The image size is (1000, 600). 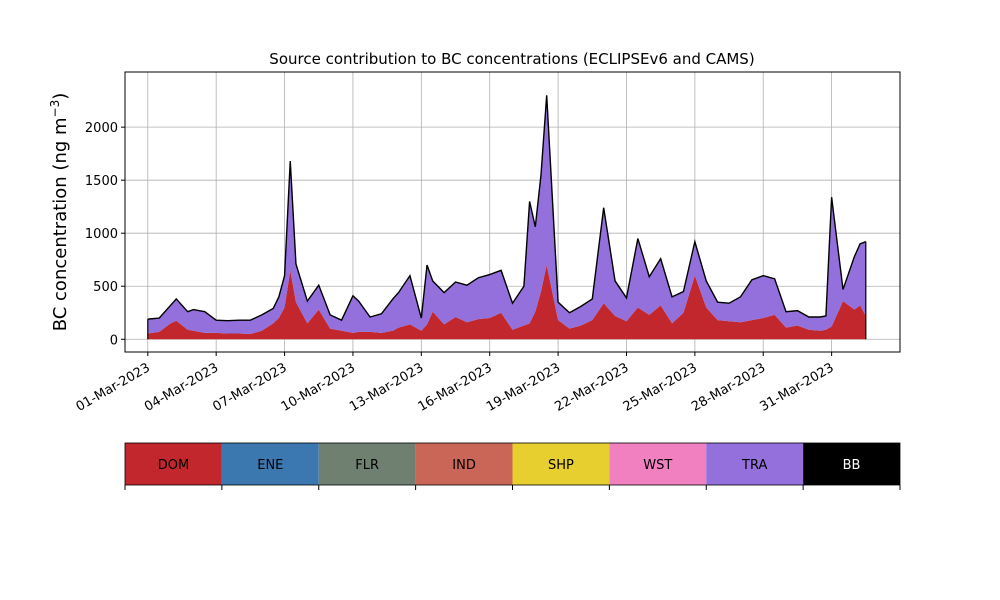 What do you see at coordinates (660, 387) in the screenshot?
I see `x-tick-label: 25-Mar-2023` at bounding box center [660, 387].